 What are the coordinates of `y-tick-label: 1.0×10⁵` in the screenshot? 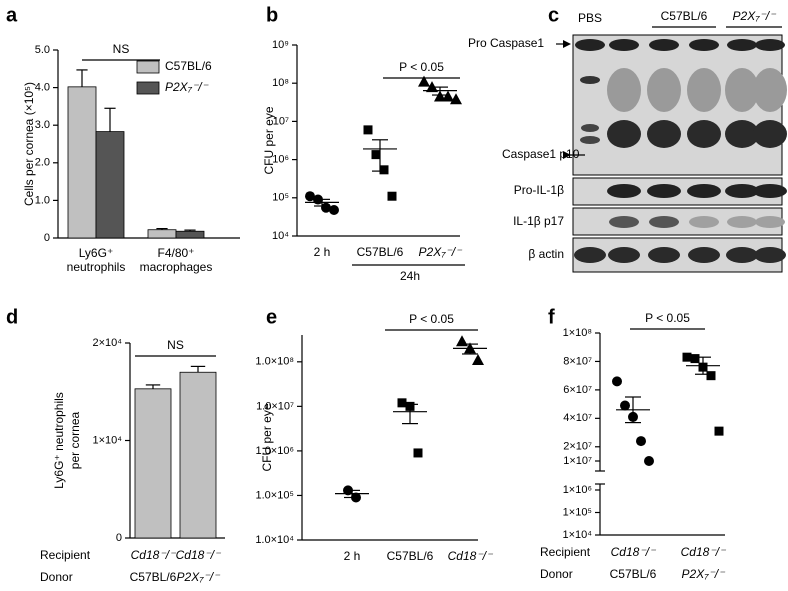 It's located at (274, 495).